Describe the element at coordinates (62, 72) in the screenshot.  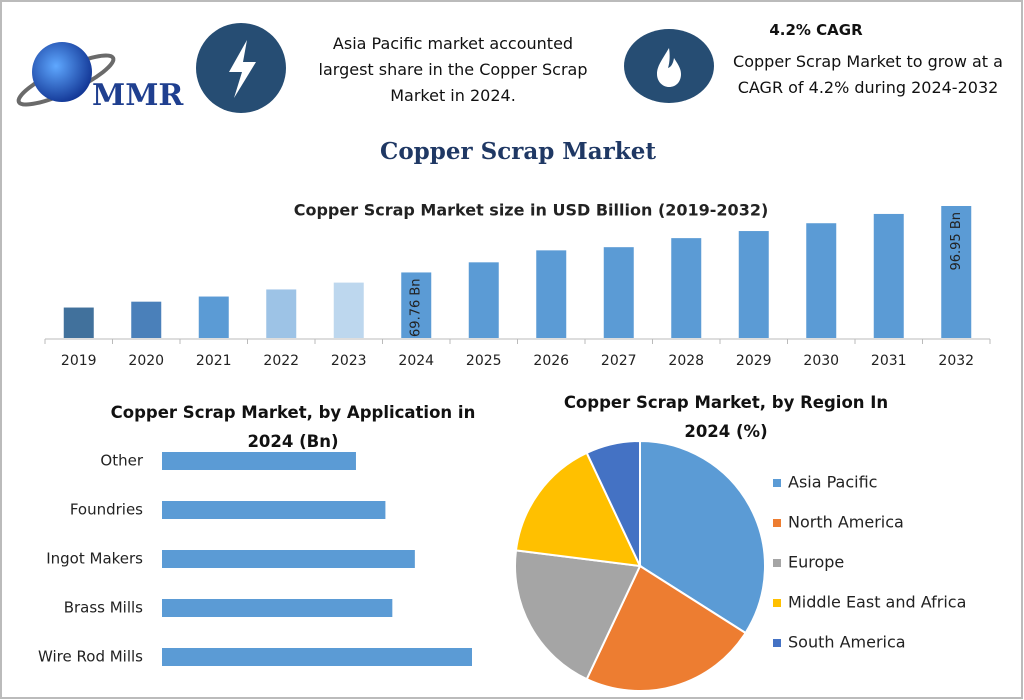
I see `logo-globe` at that location.